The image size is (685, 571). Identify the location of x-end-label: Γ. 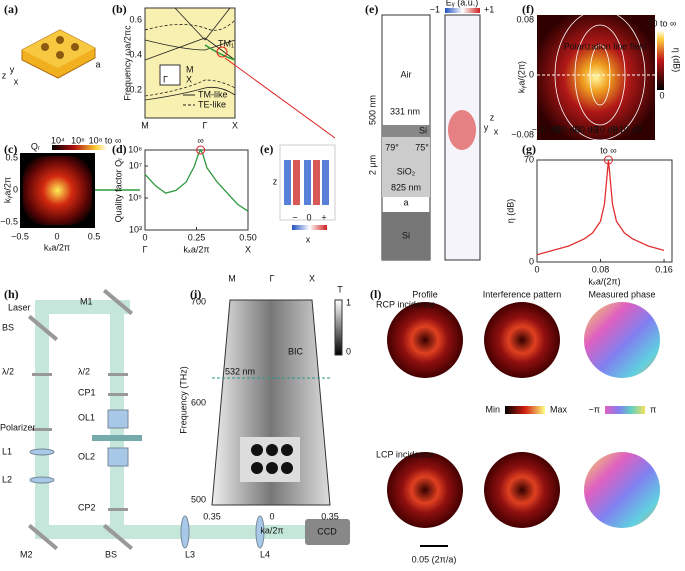
(145, 249).